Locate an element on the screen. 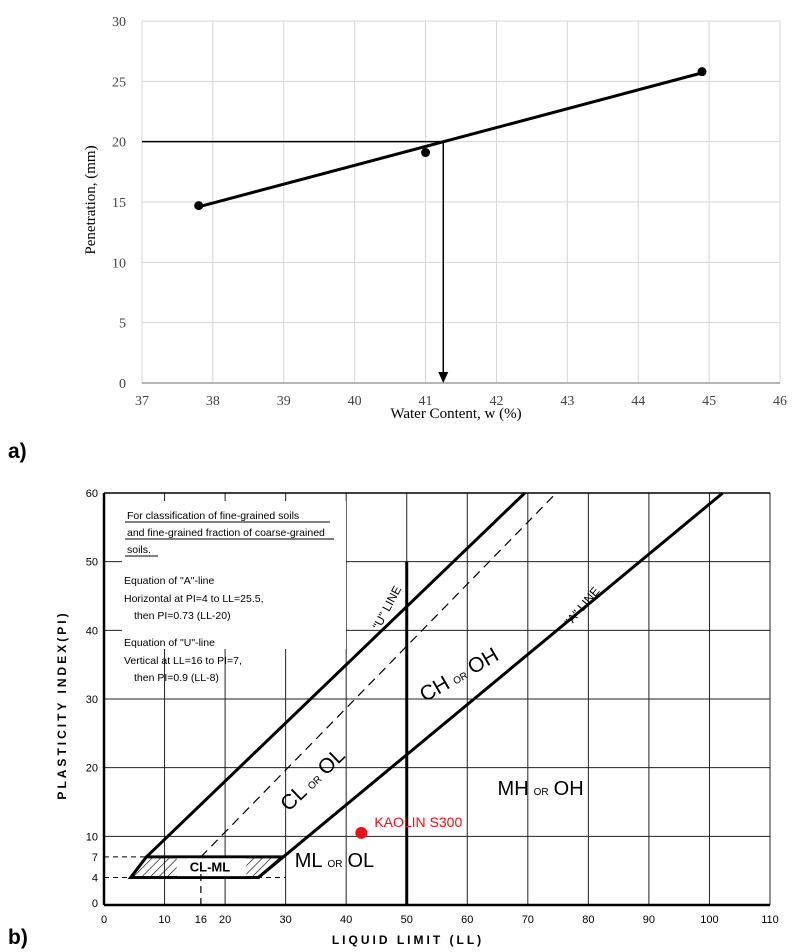 The width and height of the screenshot is (793, 952). note-line: Equation of "A"-line is located at coordinates (169, 581).